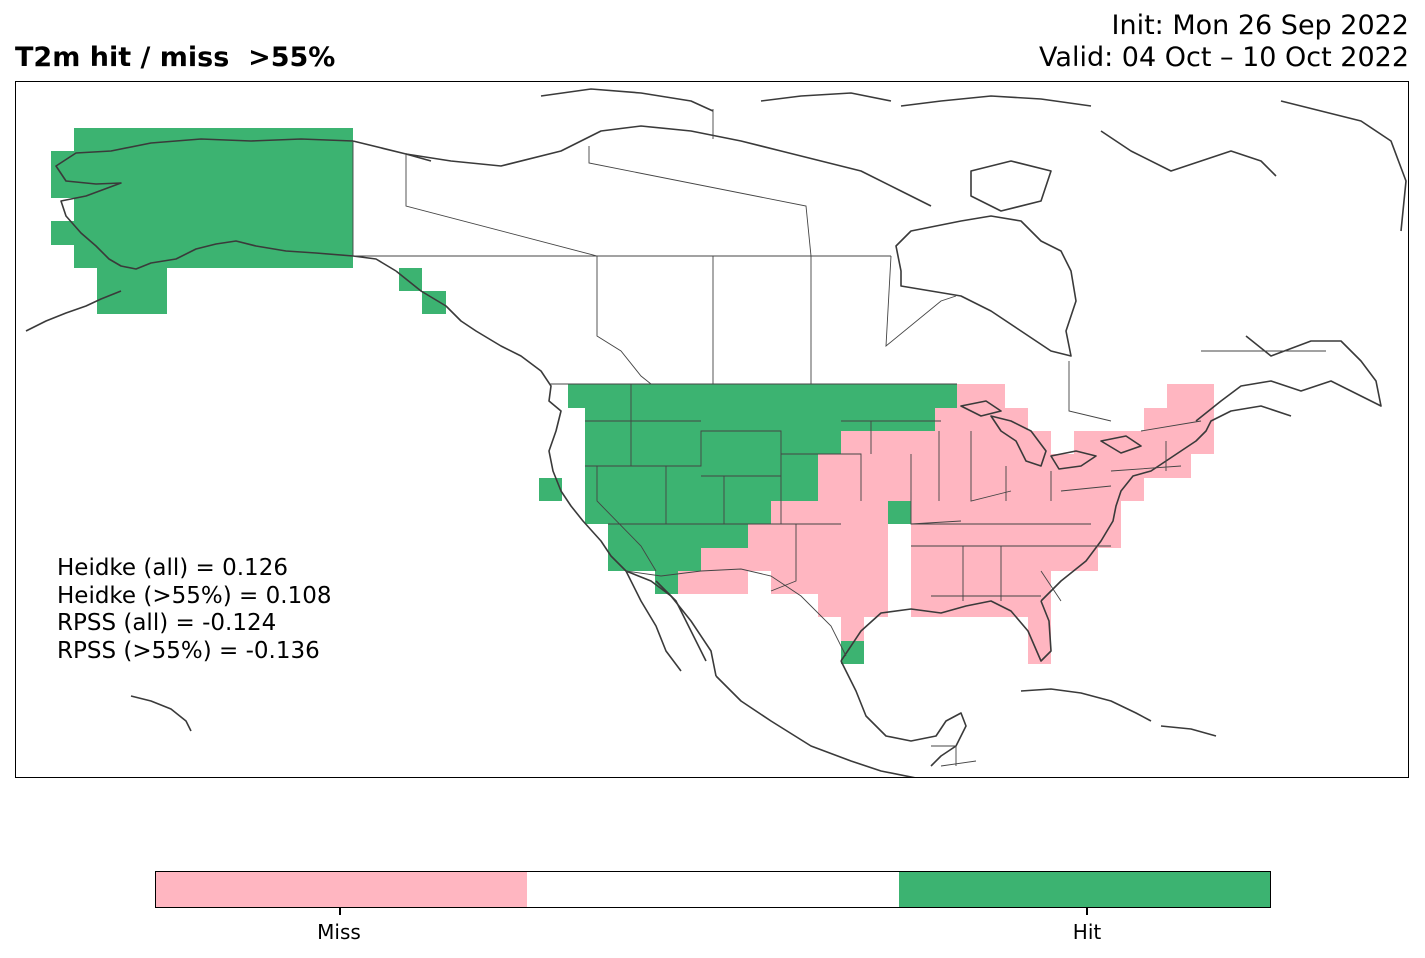 The height and width of the screenshot is (958, 1425). What do you see at coordinates (669, 320) in the screenshot?
I see `canada-us-border` at bounding box center [669, 320].